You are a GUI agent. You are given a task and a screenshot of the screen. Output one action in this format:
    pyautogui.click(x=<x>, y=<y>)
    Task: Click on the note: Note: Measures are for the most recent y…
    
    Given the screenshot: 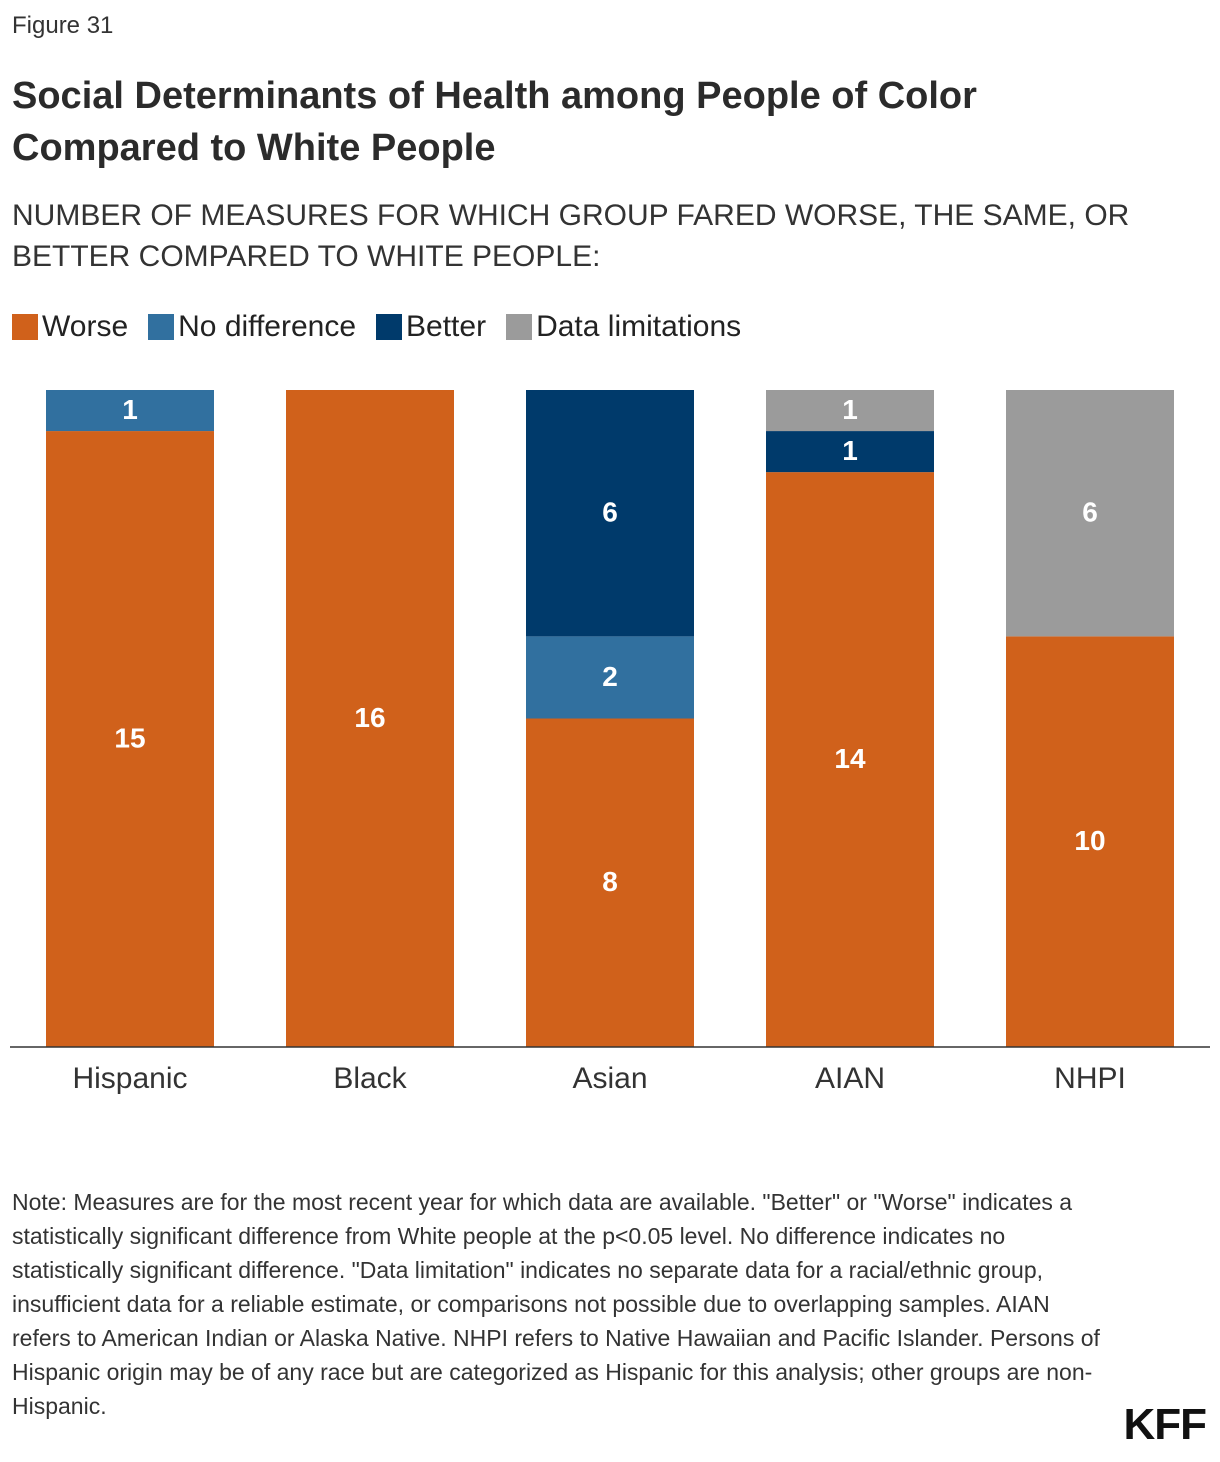 What is the action you would take?
    pyautogui.click(x=556, y=1304)
    